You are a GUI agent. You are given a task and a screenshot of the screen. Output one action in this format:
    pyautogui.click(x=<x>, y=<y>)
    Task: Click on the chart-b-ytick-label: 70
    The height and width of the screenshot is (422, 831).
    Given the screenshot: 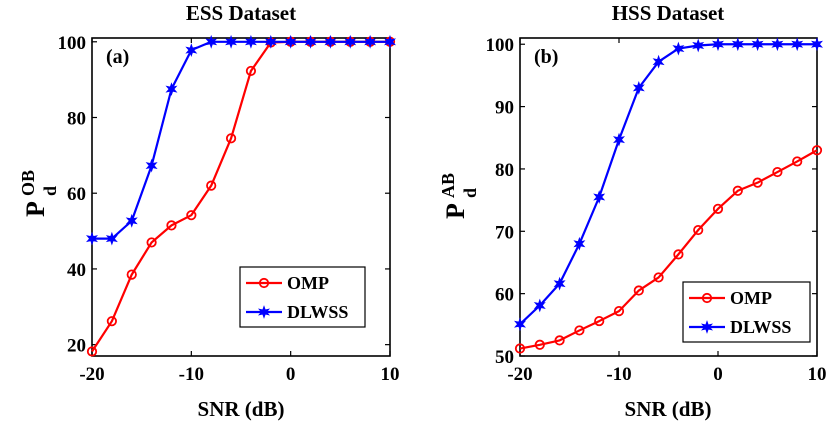 What is the action you would take?
    pyautogui.click(x=504, y=232)
    